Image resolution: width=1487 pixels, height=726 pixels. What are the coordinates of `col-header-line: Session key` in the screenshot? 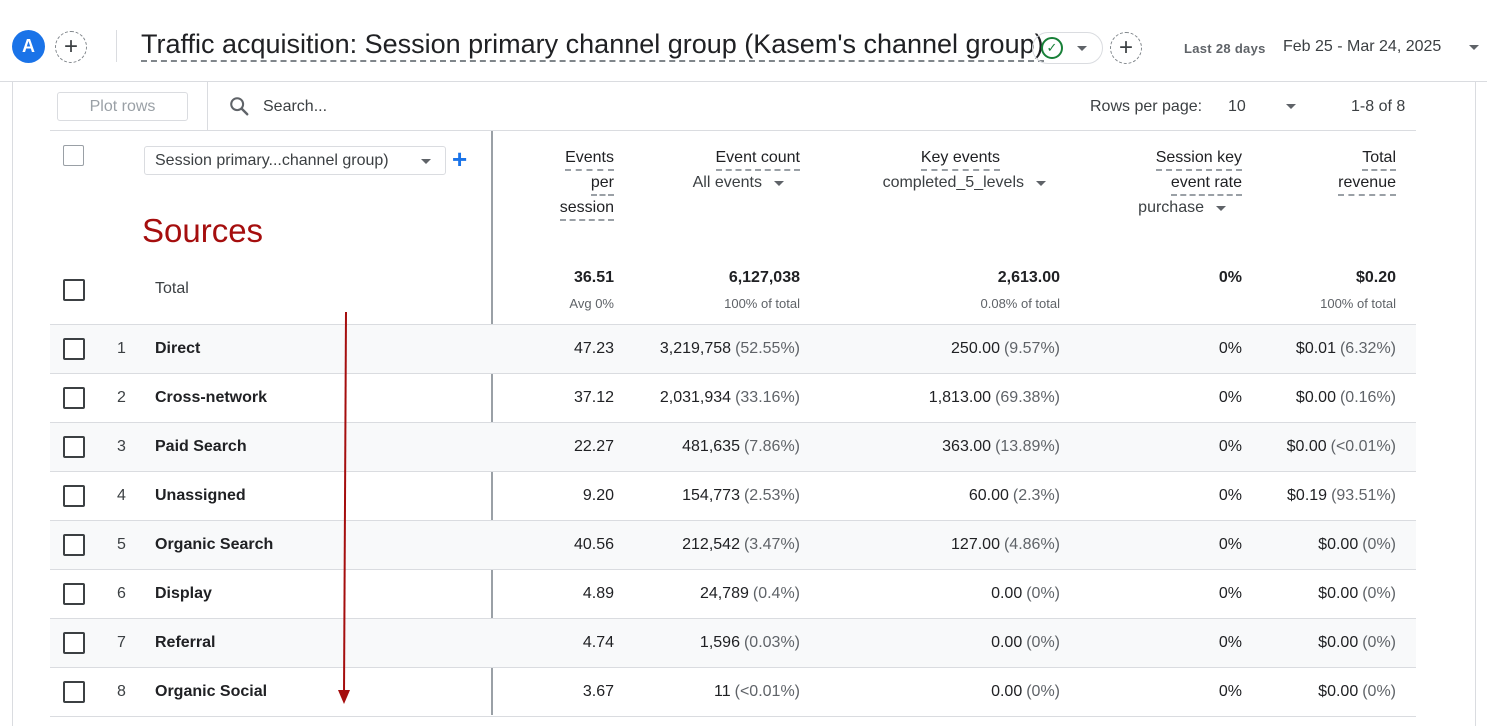 It's located at (1198, 159).